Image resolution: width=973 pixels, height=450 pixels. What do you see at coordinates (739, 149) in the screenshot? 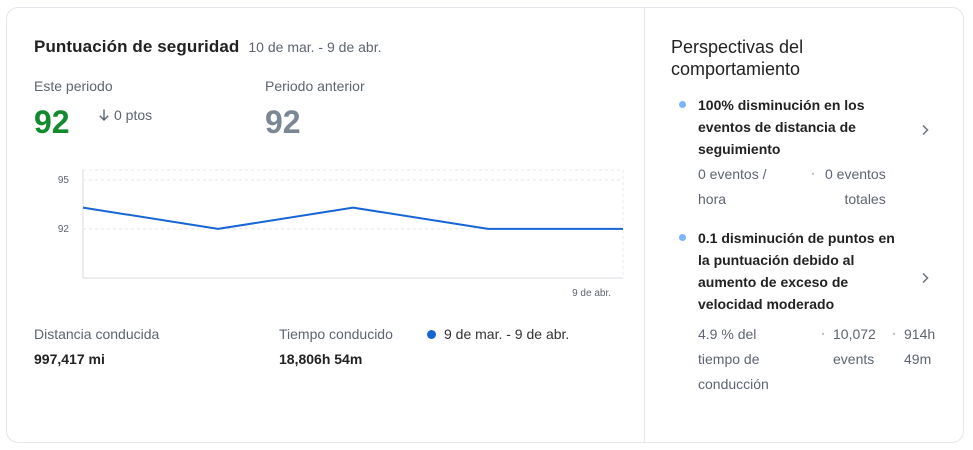
I see `insight-title-line: seguimiento` at bounding box center [739, 149].